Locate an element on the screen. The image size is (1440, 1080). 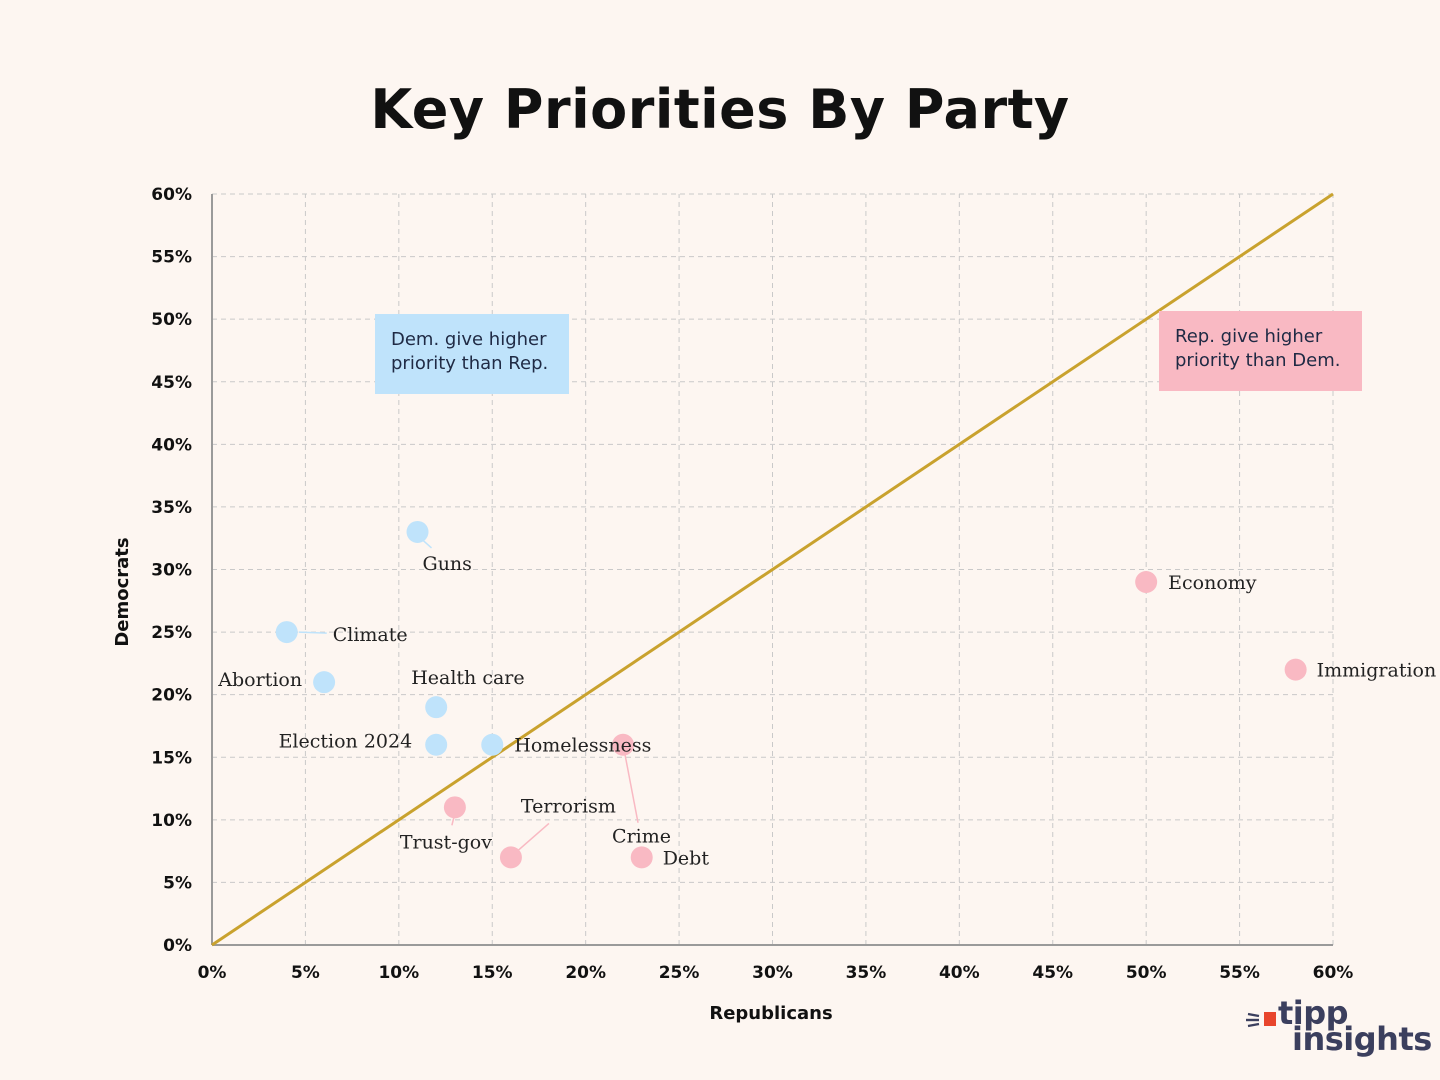
y-axis-title: Democrats is located at coordinates (122, 591).